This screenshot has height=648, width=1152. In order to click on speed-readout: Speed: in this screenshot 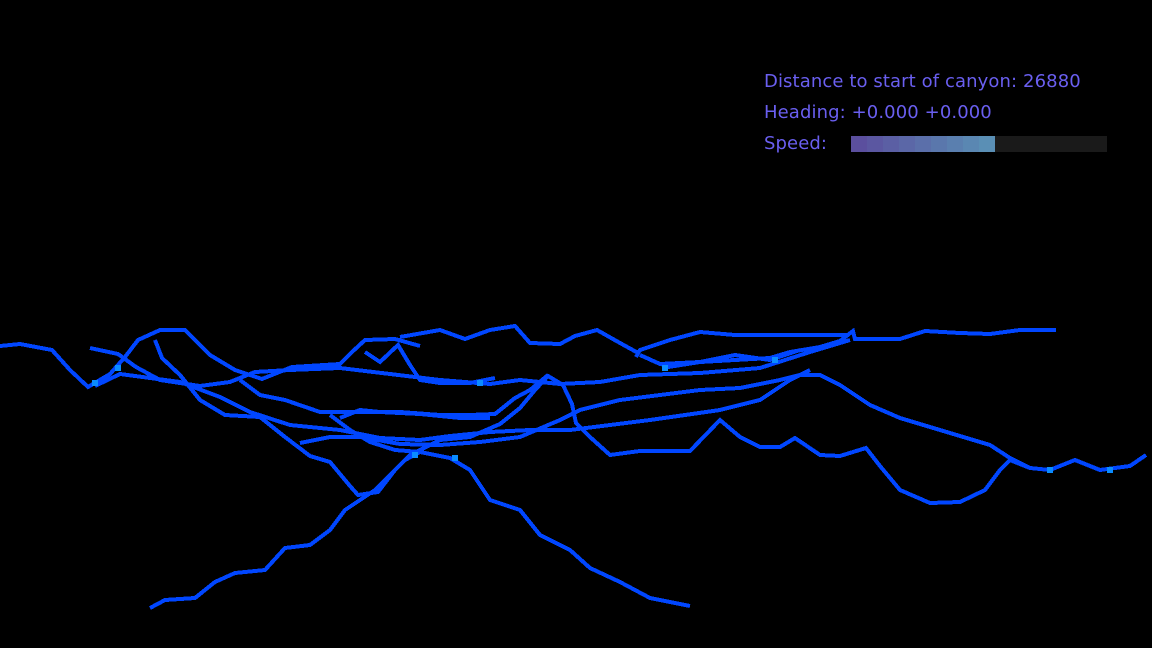, I will do `click(944, 143)`.